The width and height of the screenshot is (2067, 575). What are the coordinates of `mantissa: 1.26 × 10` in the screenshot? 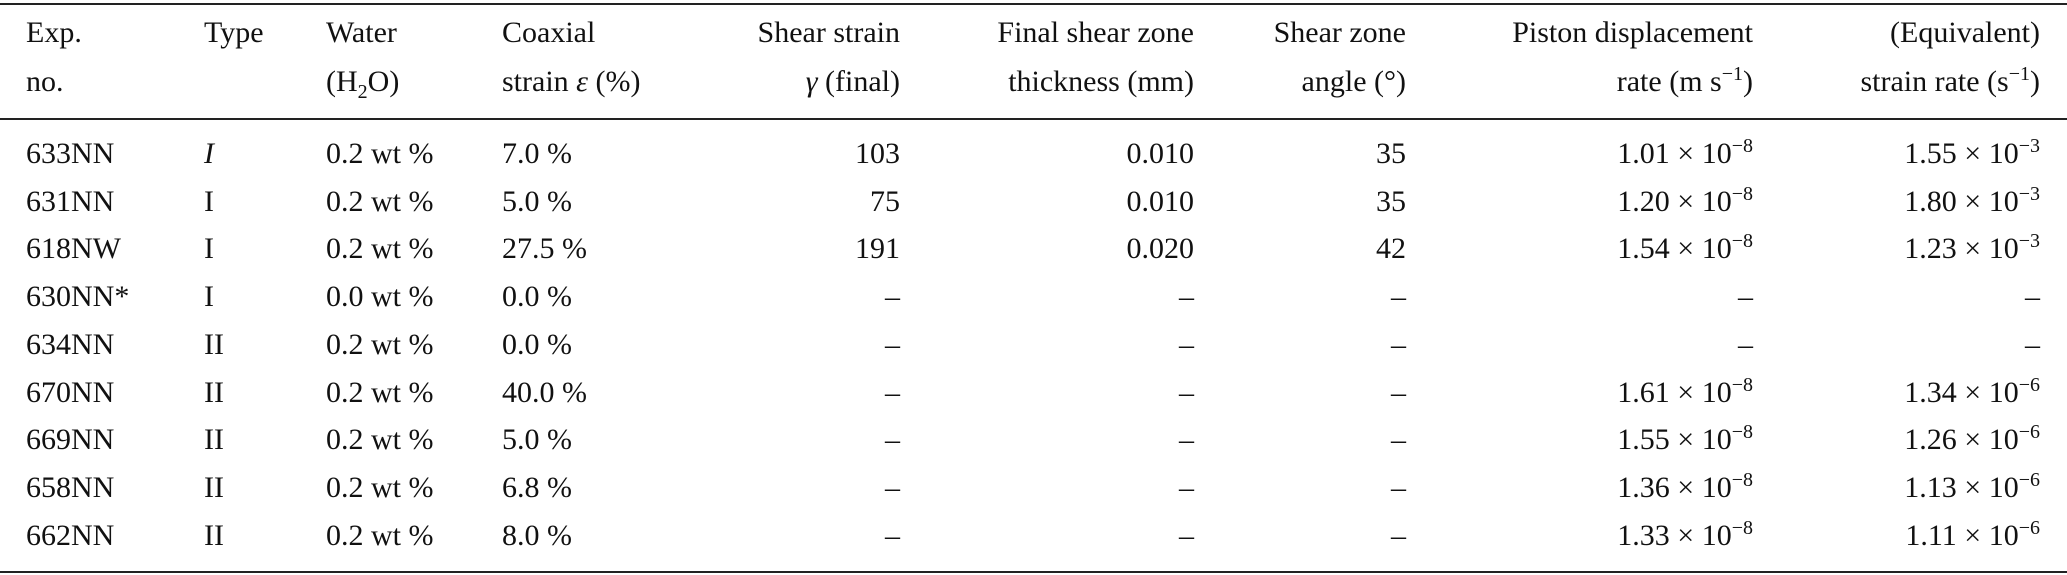 It's located at (1961, 440).